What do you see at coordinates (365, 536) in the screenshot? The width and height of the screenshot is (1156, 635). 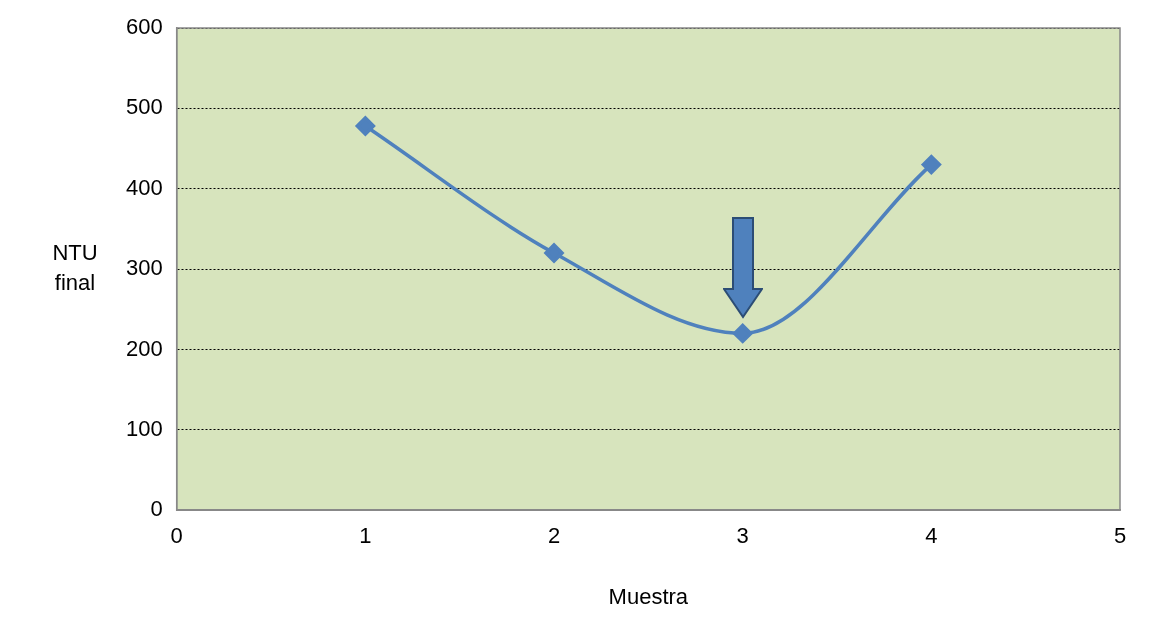 I see `x-tick-label: 1` at bounding box center [365, 536].